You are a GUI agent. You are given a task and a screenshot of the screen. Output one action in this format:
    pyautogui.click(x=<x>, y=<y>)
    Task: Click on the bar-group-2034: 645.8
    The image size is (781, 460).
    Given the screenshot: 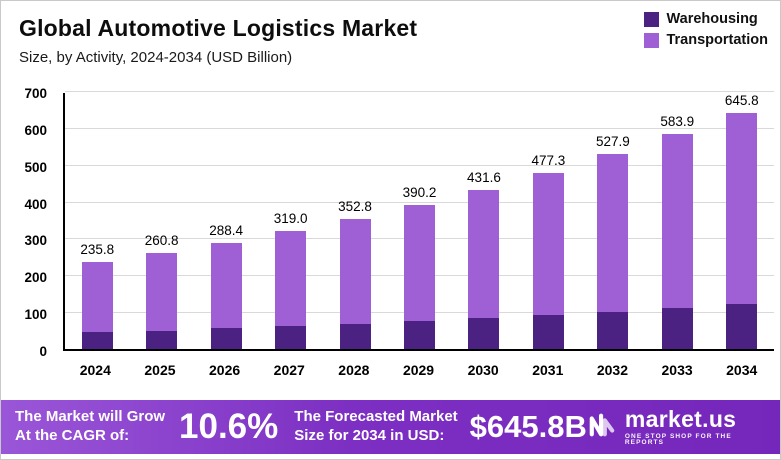 What is the action you would take?
    pyautogui.click(x=742, y=221)
    